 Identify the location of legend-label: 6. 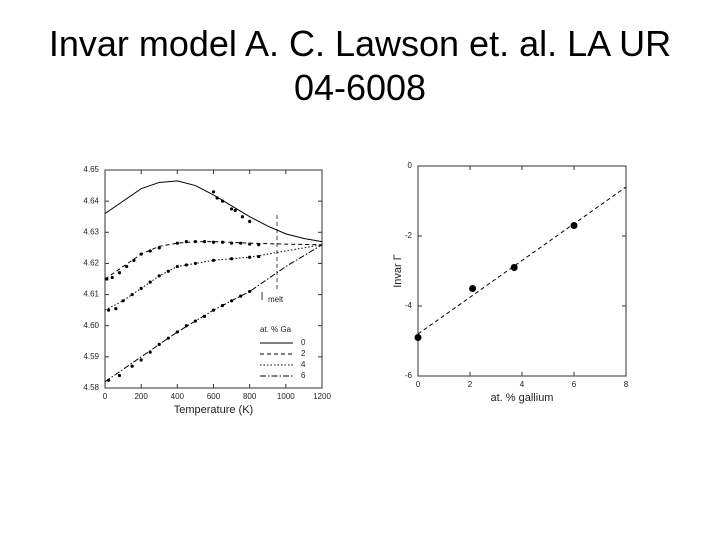
(303, 375).